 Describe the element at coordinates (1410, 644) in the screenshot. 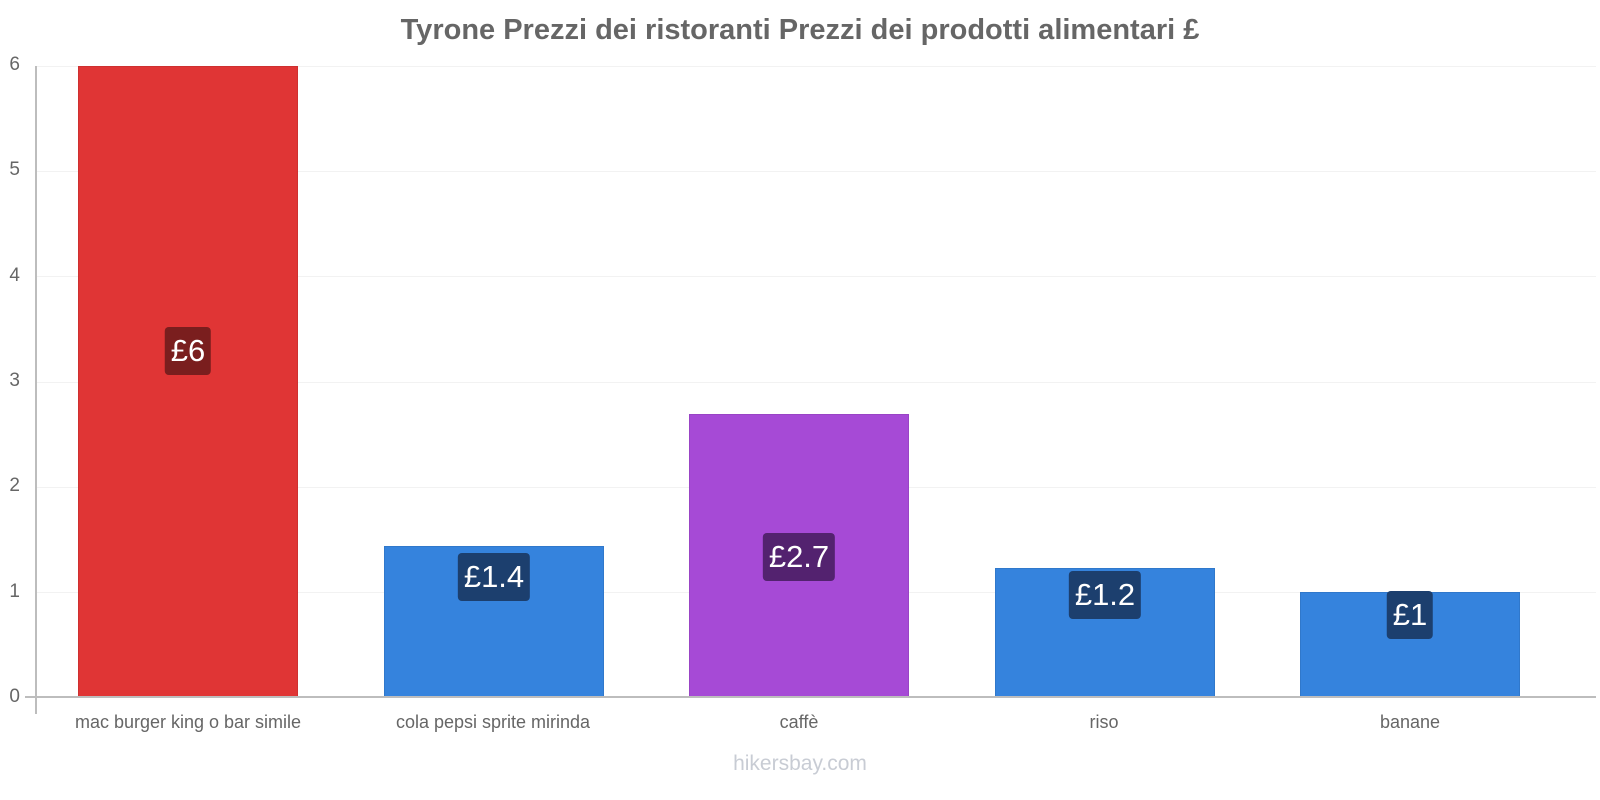

I see `bar-banane: £1` at that location.